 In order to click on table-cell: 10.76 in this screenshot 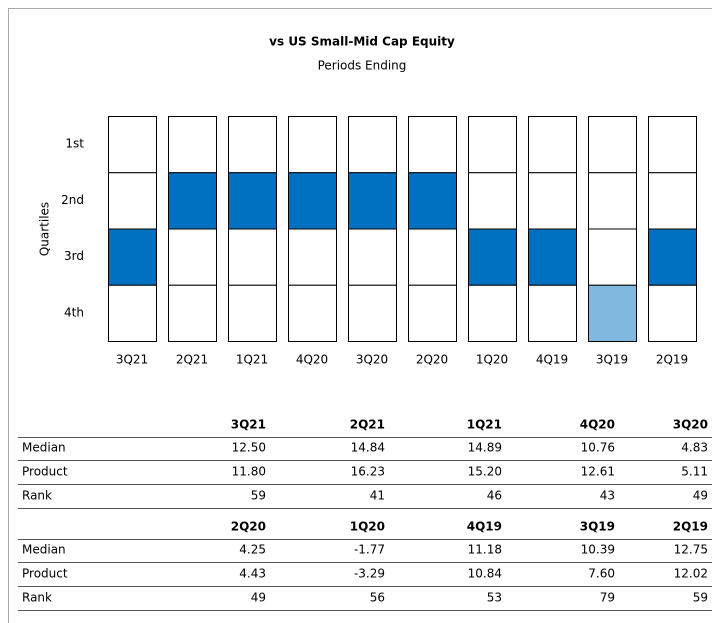, I will do `click(598, 448)`.